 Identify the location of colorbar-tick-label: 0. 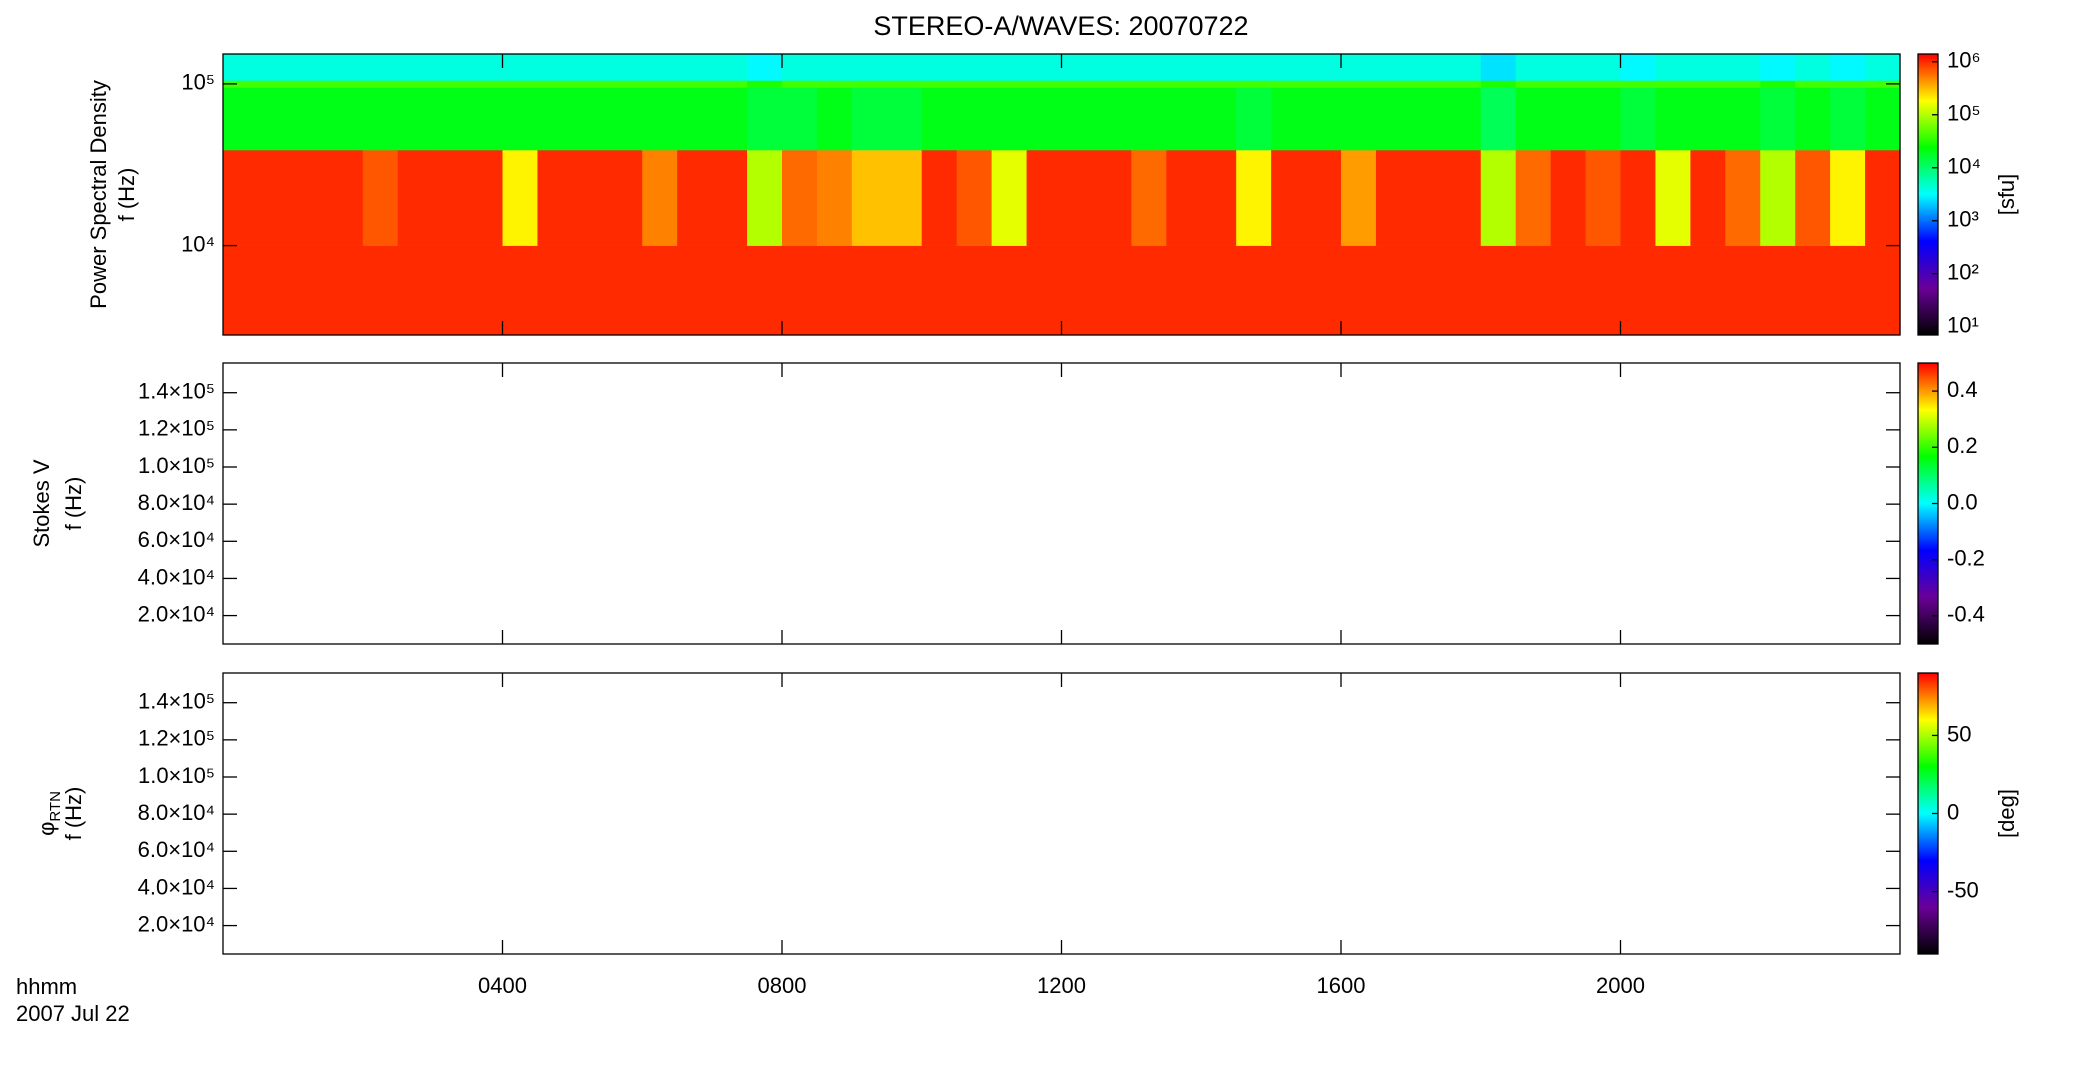
(1953, 811).